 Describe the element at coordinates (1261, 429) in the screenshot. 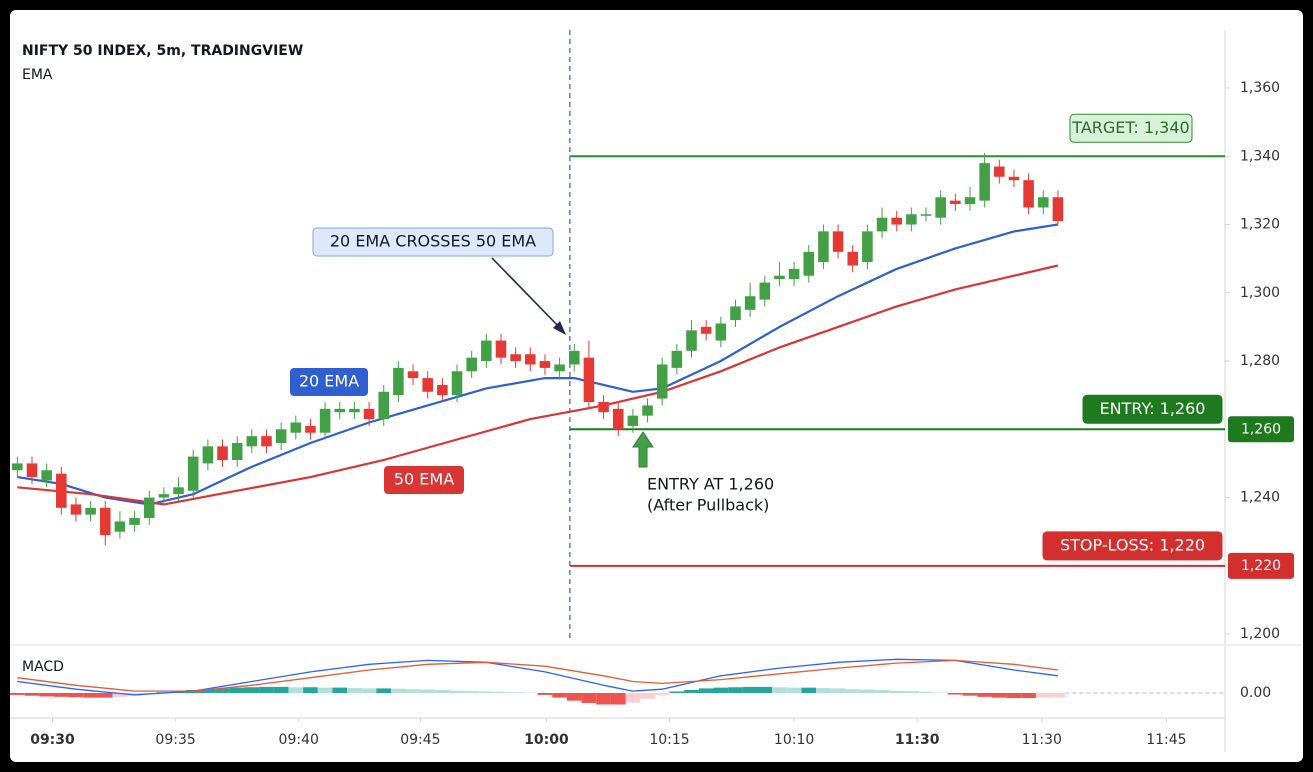

I see `price-badge-label: 1,260` at that location.